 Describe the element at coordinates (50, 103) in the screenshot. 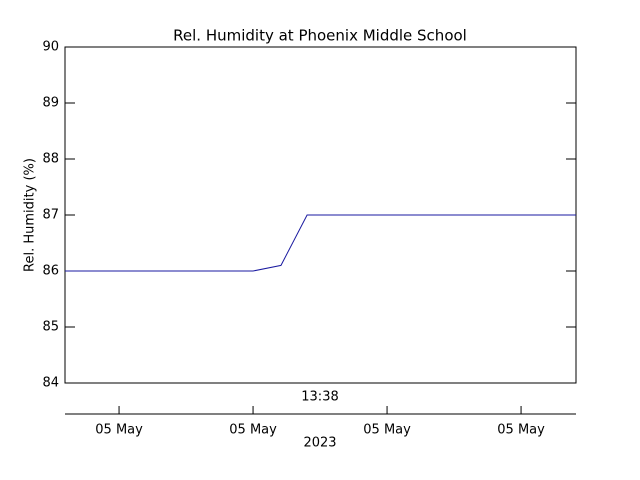

I see `y-tick-label: 89` at that location.